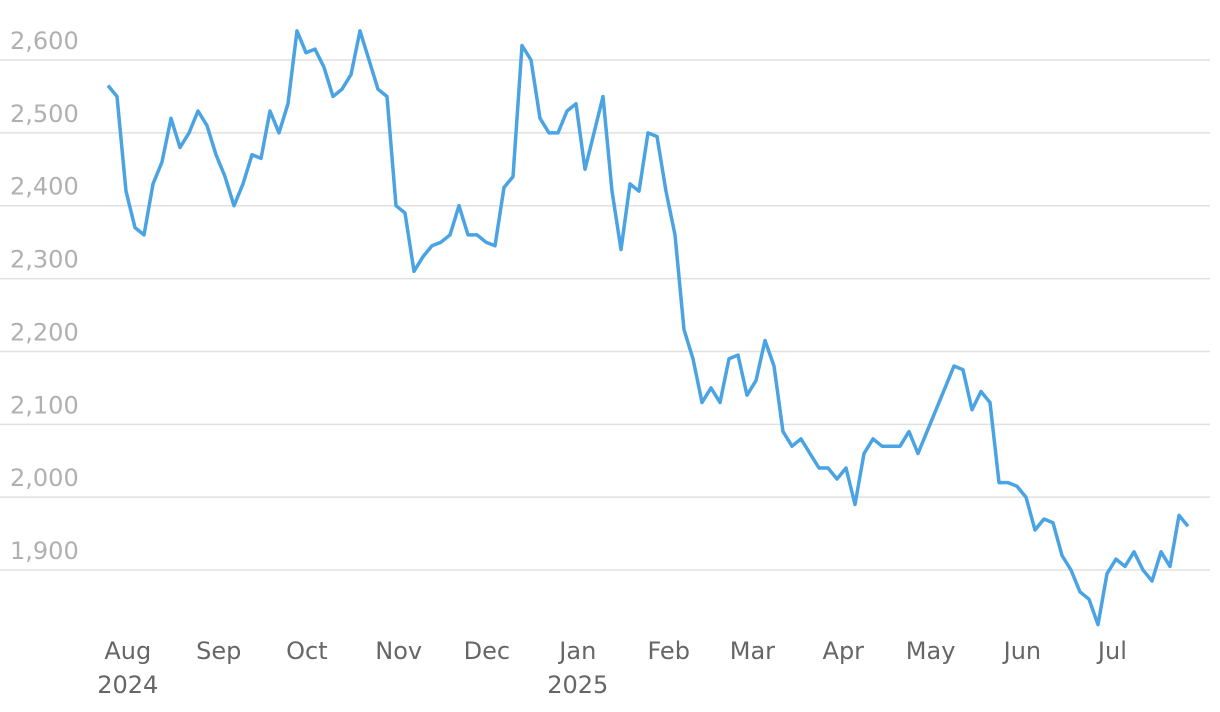  Describe the element at coordinates (44, 41) in the screenshot. I see `y-tick-label: 2,600` at that location.